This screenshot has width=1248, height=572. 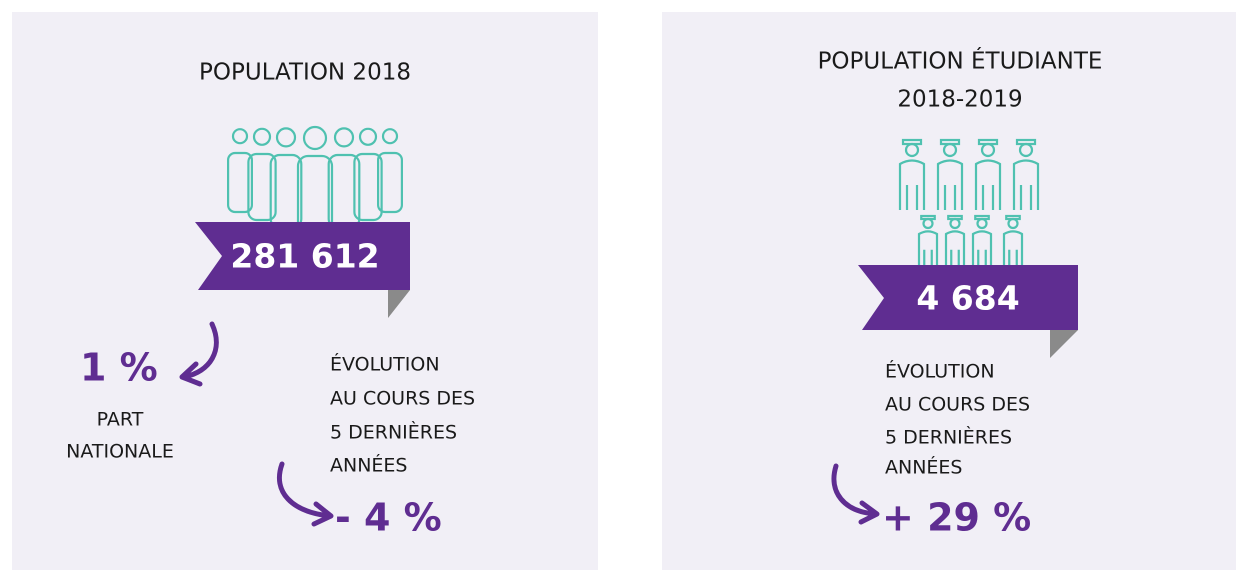 I want to click on figure: 281 612, so click(x=304, y=256).